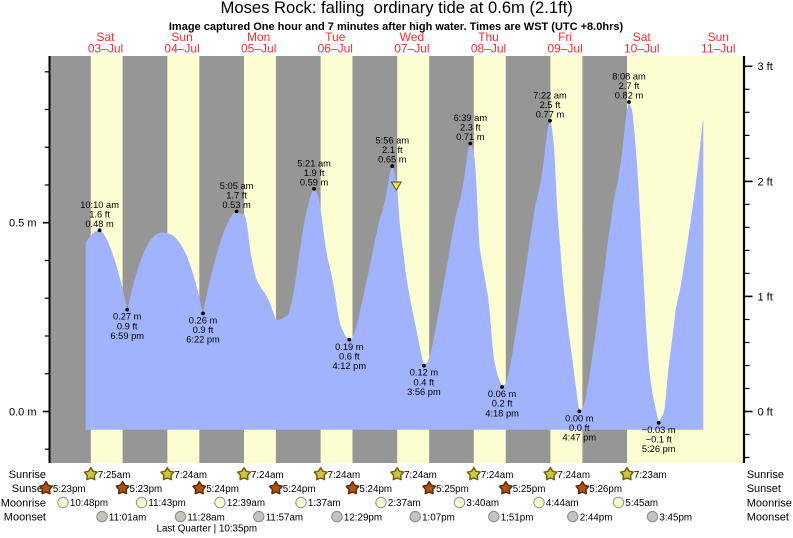 This screenshot has height=538, width=793. Describe the element at coordinates (127, 517) in the screenshot. I see `svg-text: 11:01am` at that location.